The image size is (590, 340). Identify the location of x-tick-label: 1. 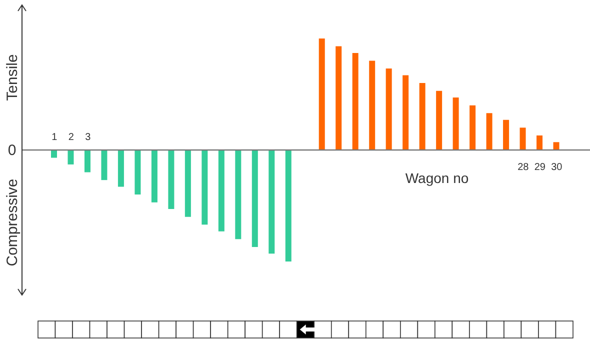
(55, 137).